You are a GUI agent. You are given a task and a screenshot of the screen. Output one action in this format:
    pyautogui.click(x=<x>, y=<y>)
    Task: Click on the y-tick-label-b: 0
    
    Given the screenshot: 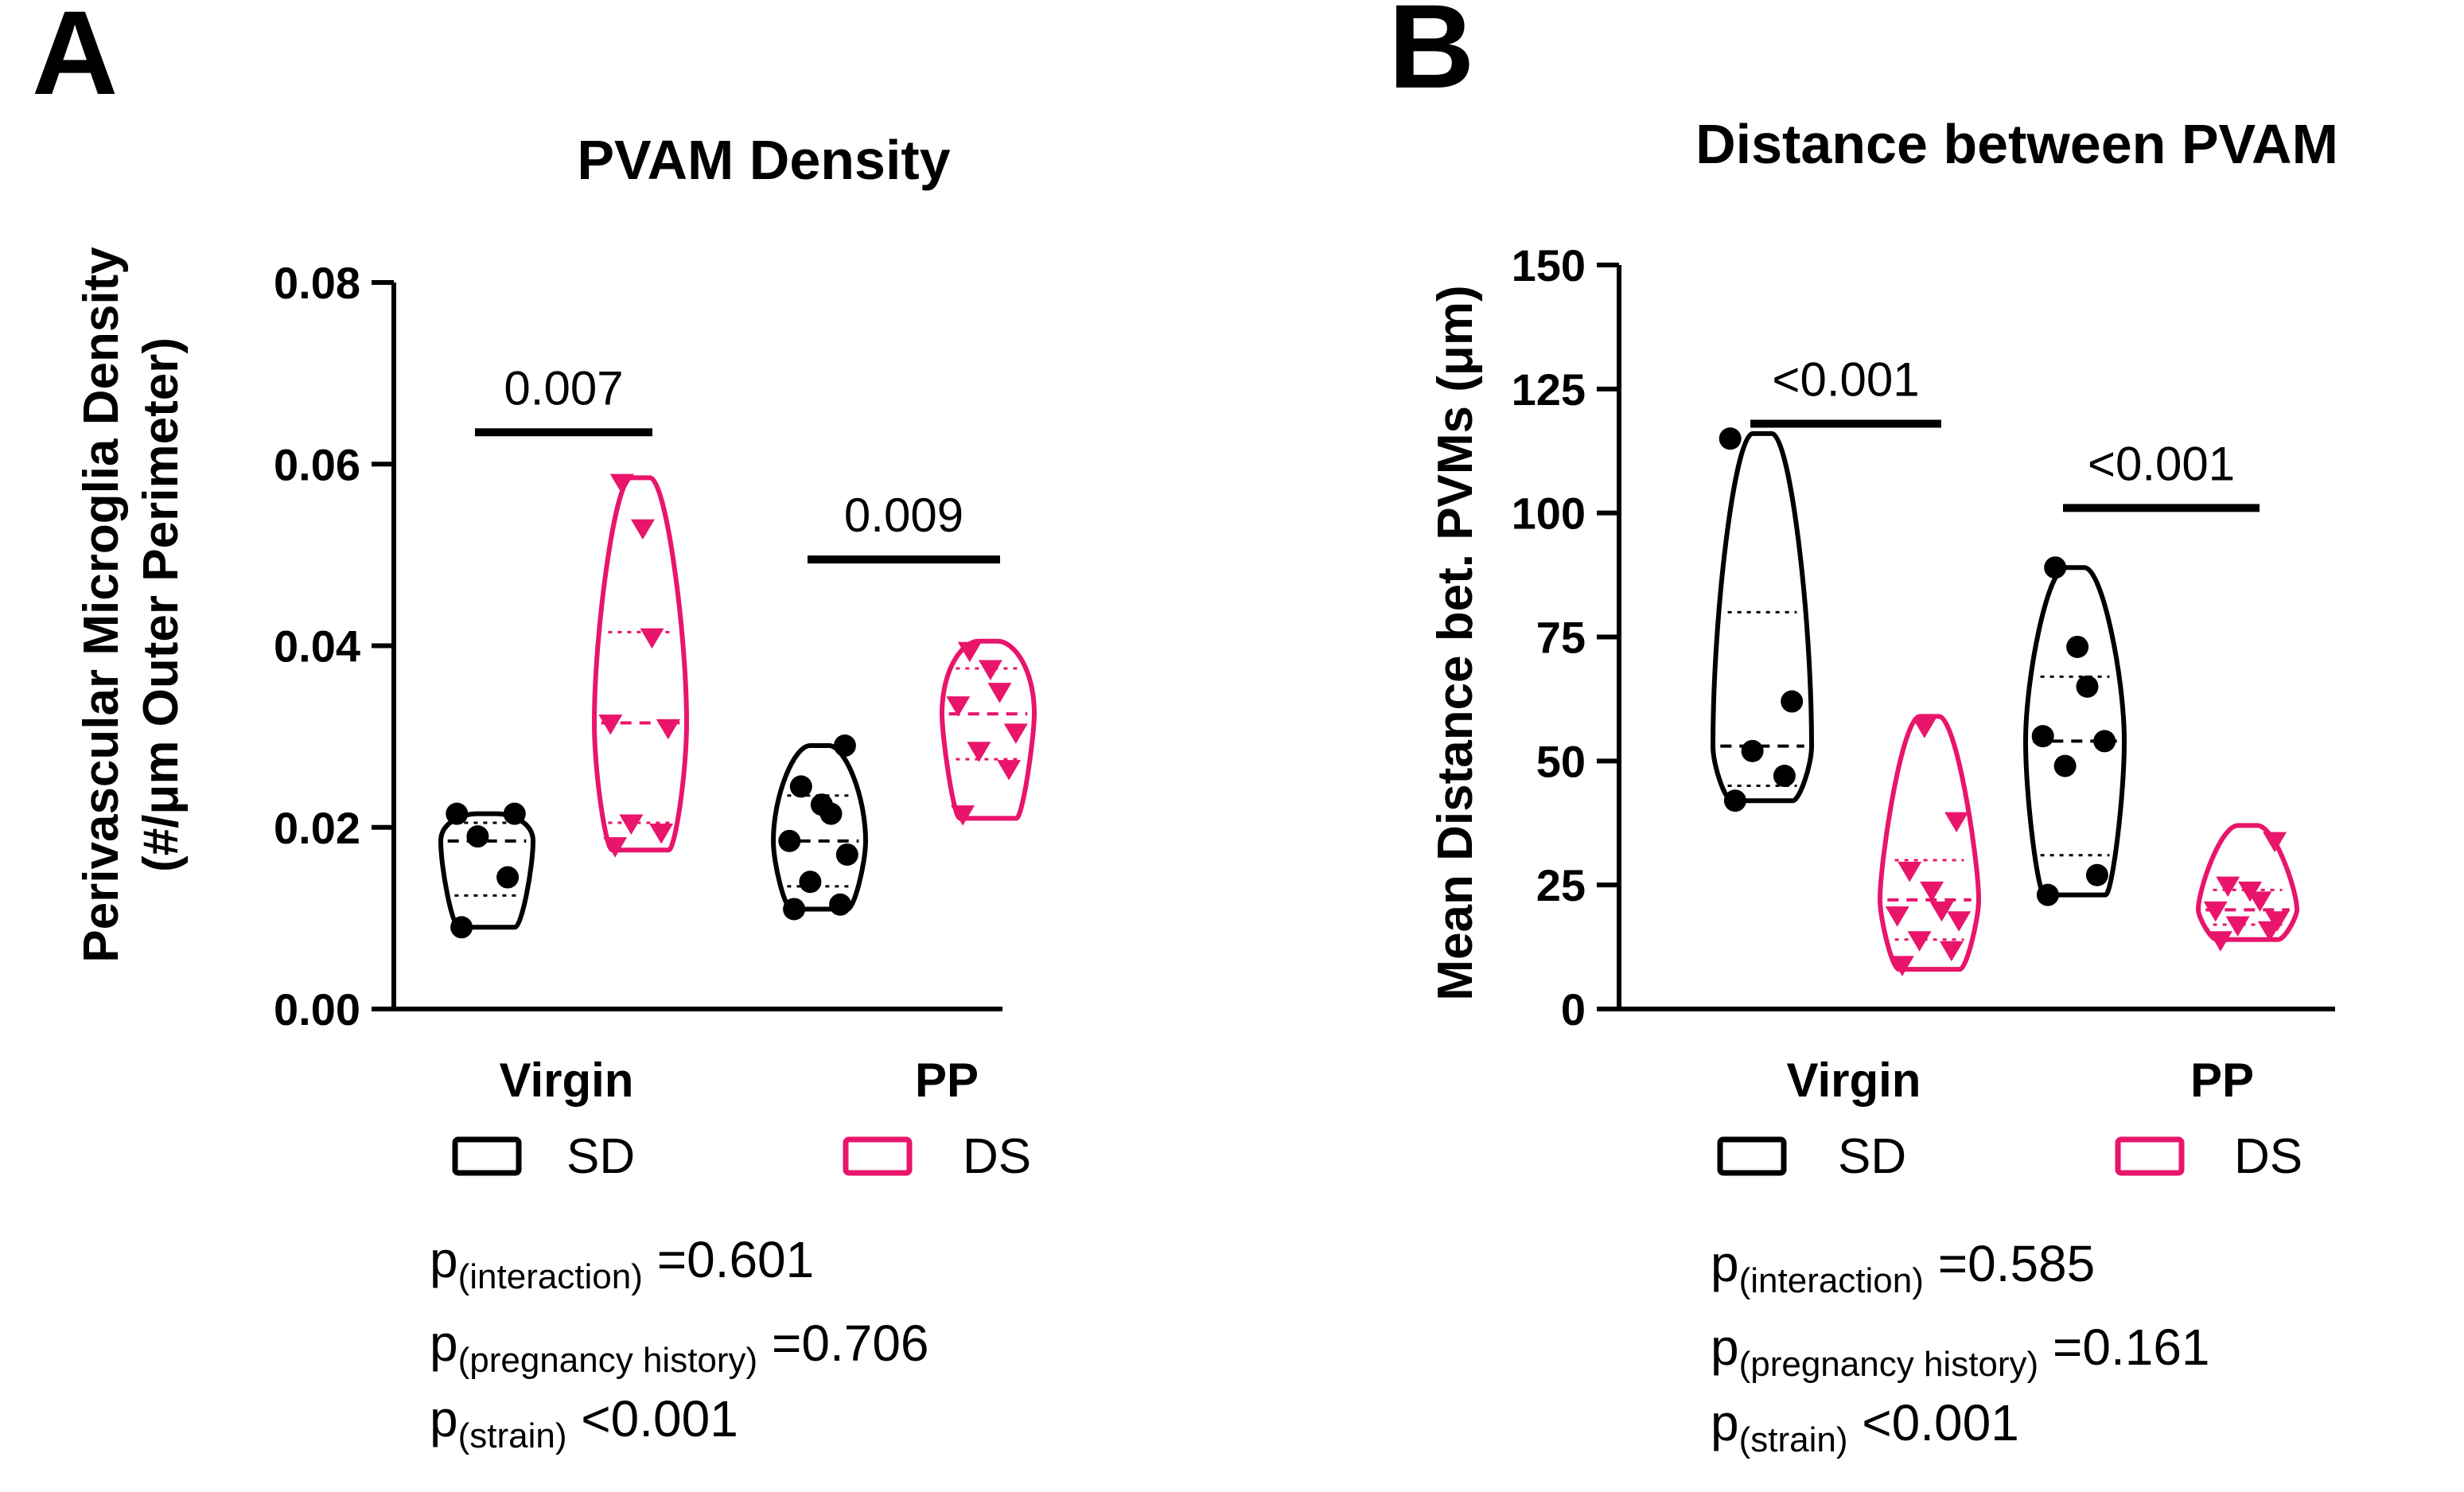 What is the action you would take?
    pyautogui.click(x=1573, y=1009)
    